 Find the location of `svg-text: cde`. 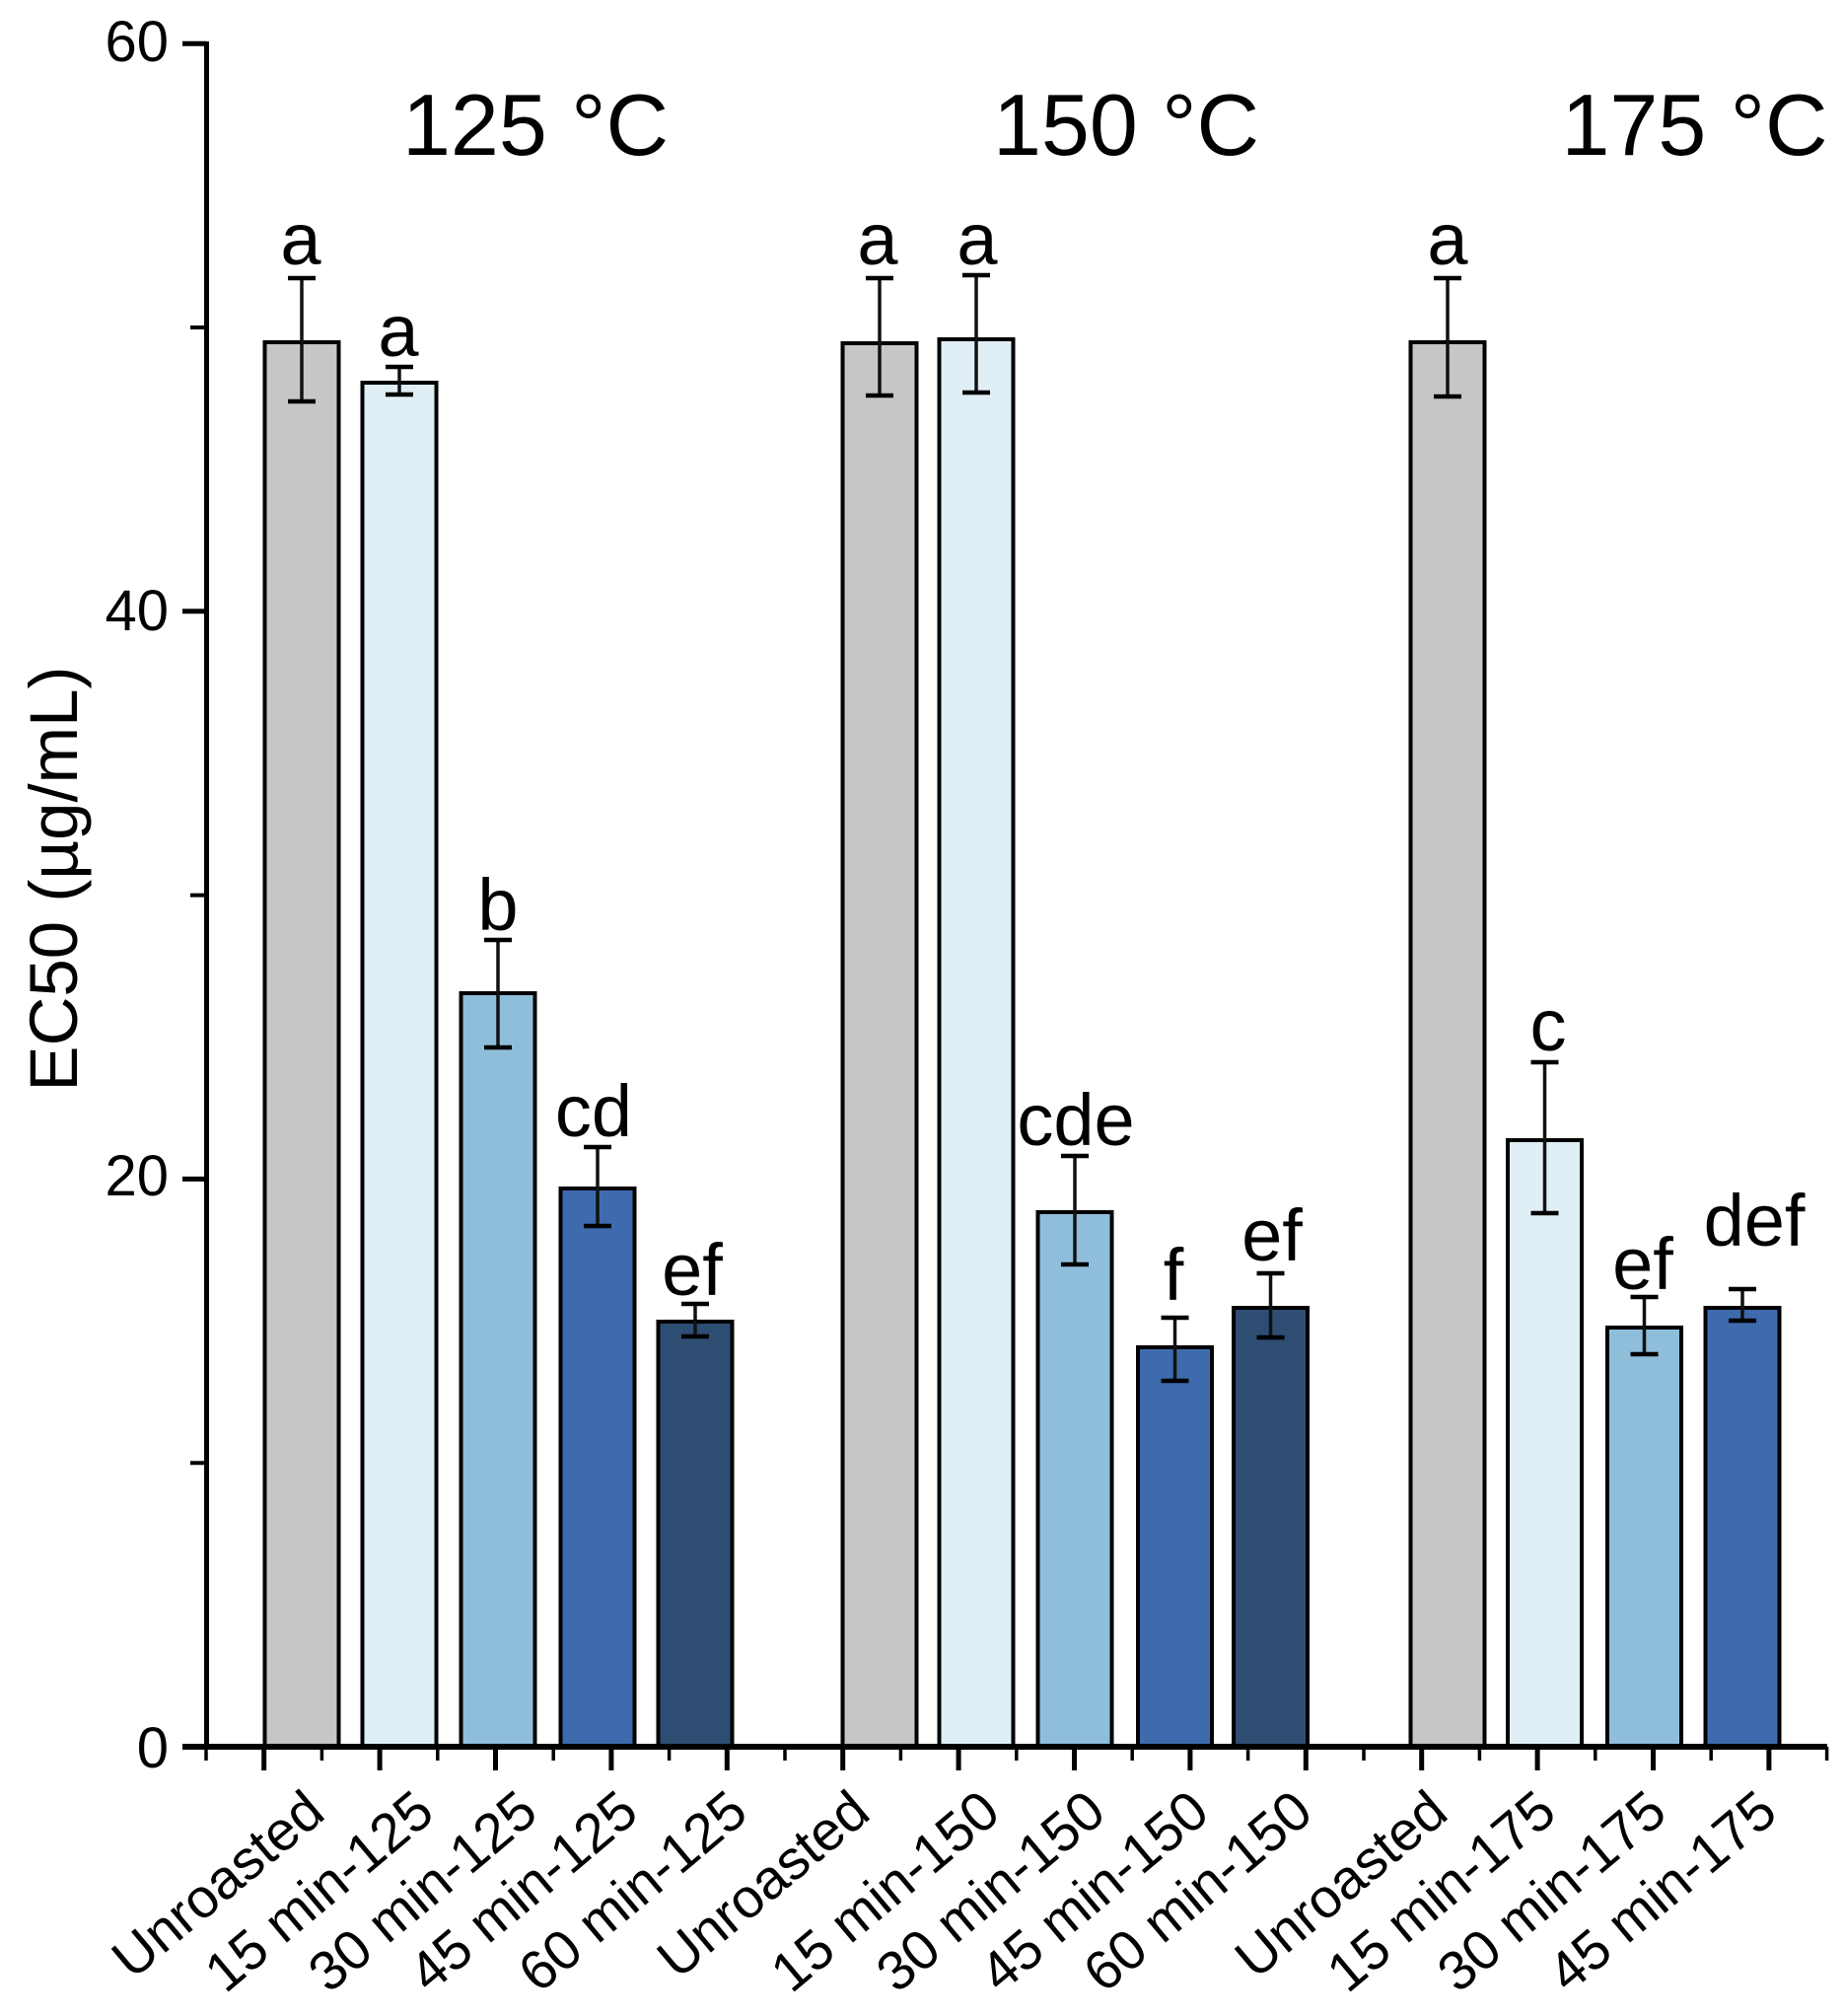

svg-text: cde is located at coordinates (1075, 1120).